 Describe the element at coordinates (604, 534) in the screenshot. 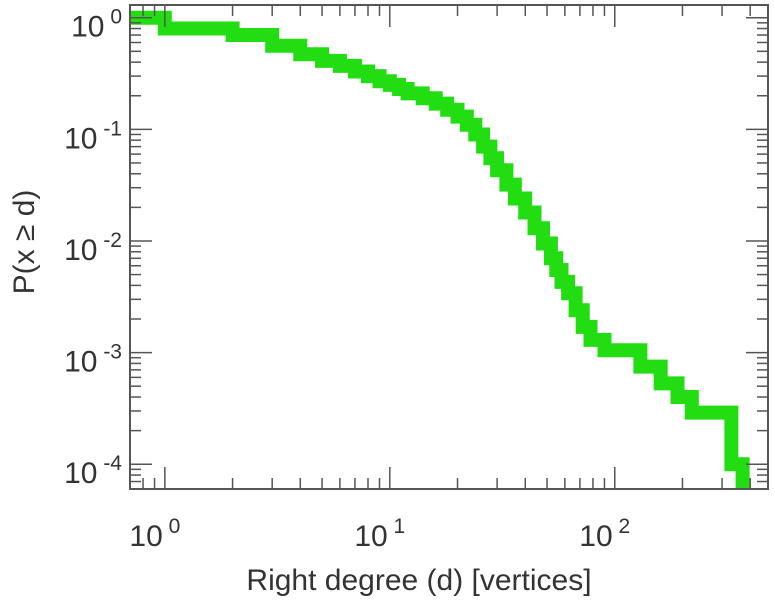

I see `x-tick-label: 10 2` at that location.